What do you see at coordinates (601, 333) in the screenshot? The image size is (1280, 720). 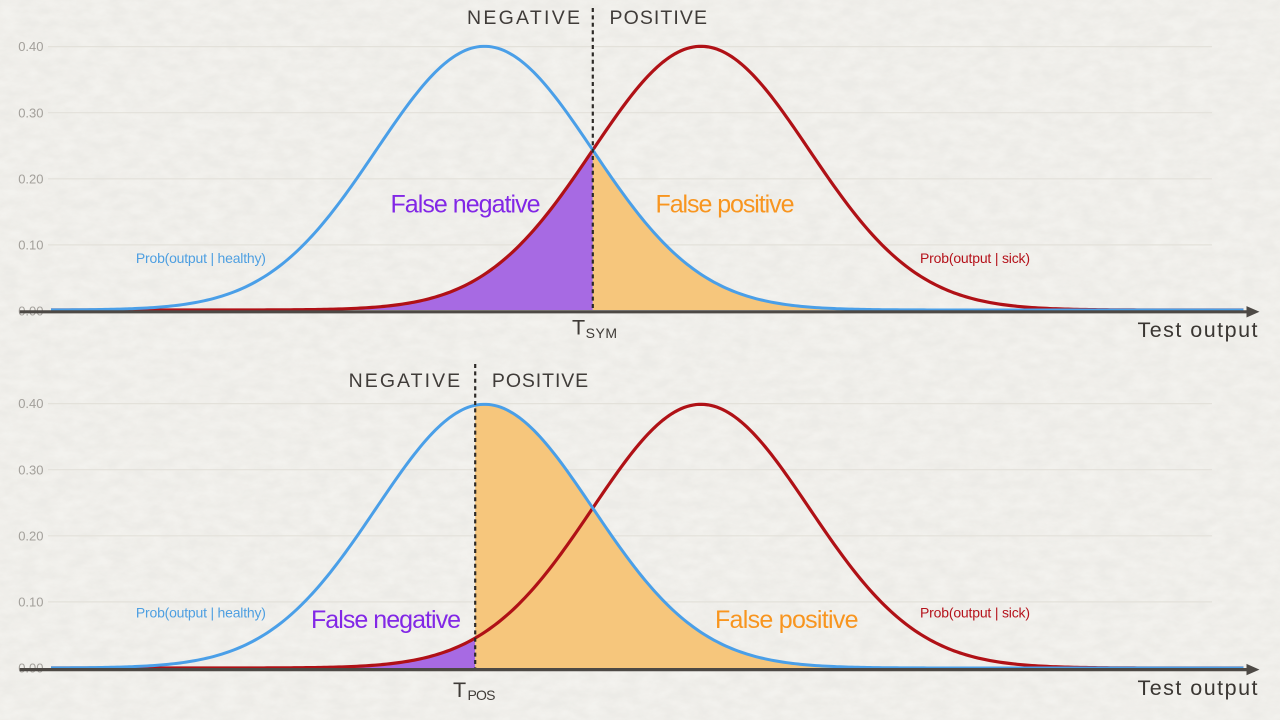 I see `svg-text: SYM` at bounding box center [601, 333].